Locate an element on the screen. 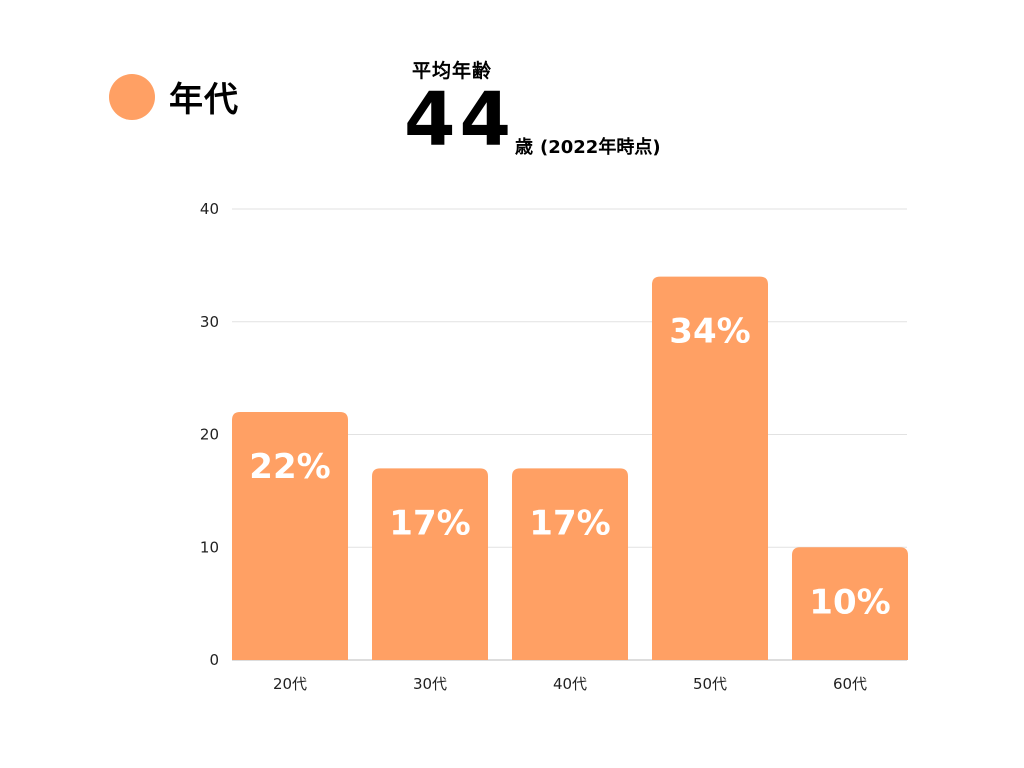 Image resolution: width=1024 pixels, height=768 pixels. bar-60代 is located at coordinates (850, 603).